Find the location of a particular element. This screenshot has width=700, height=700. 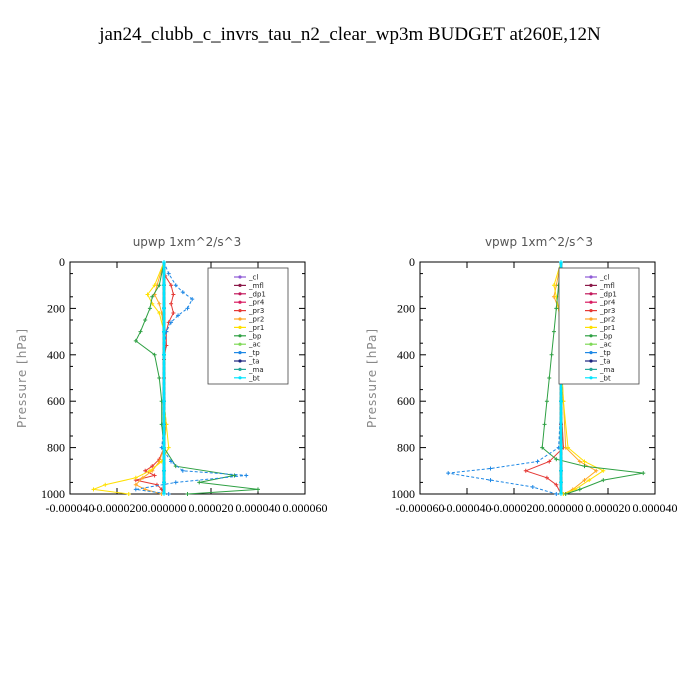

upwp-xtick-label: -0.000020 is located at coordinates (117, 508).